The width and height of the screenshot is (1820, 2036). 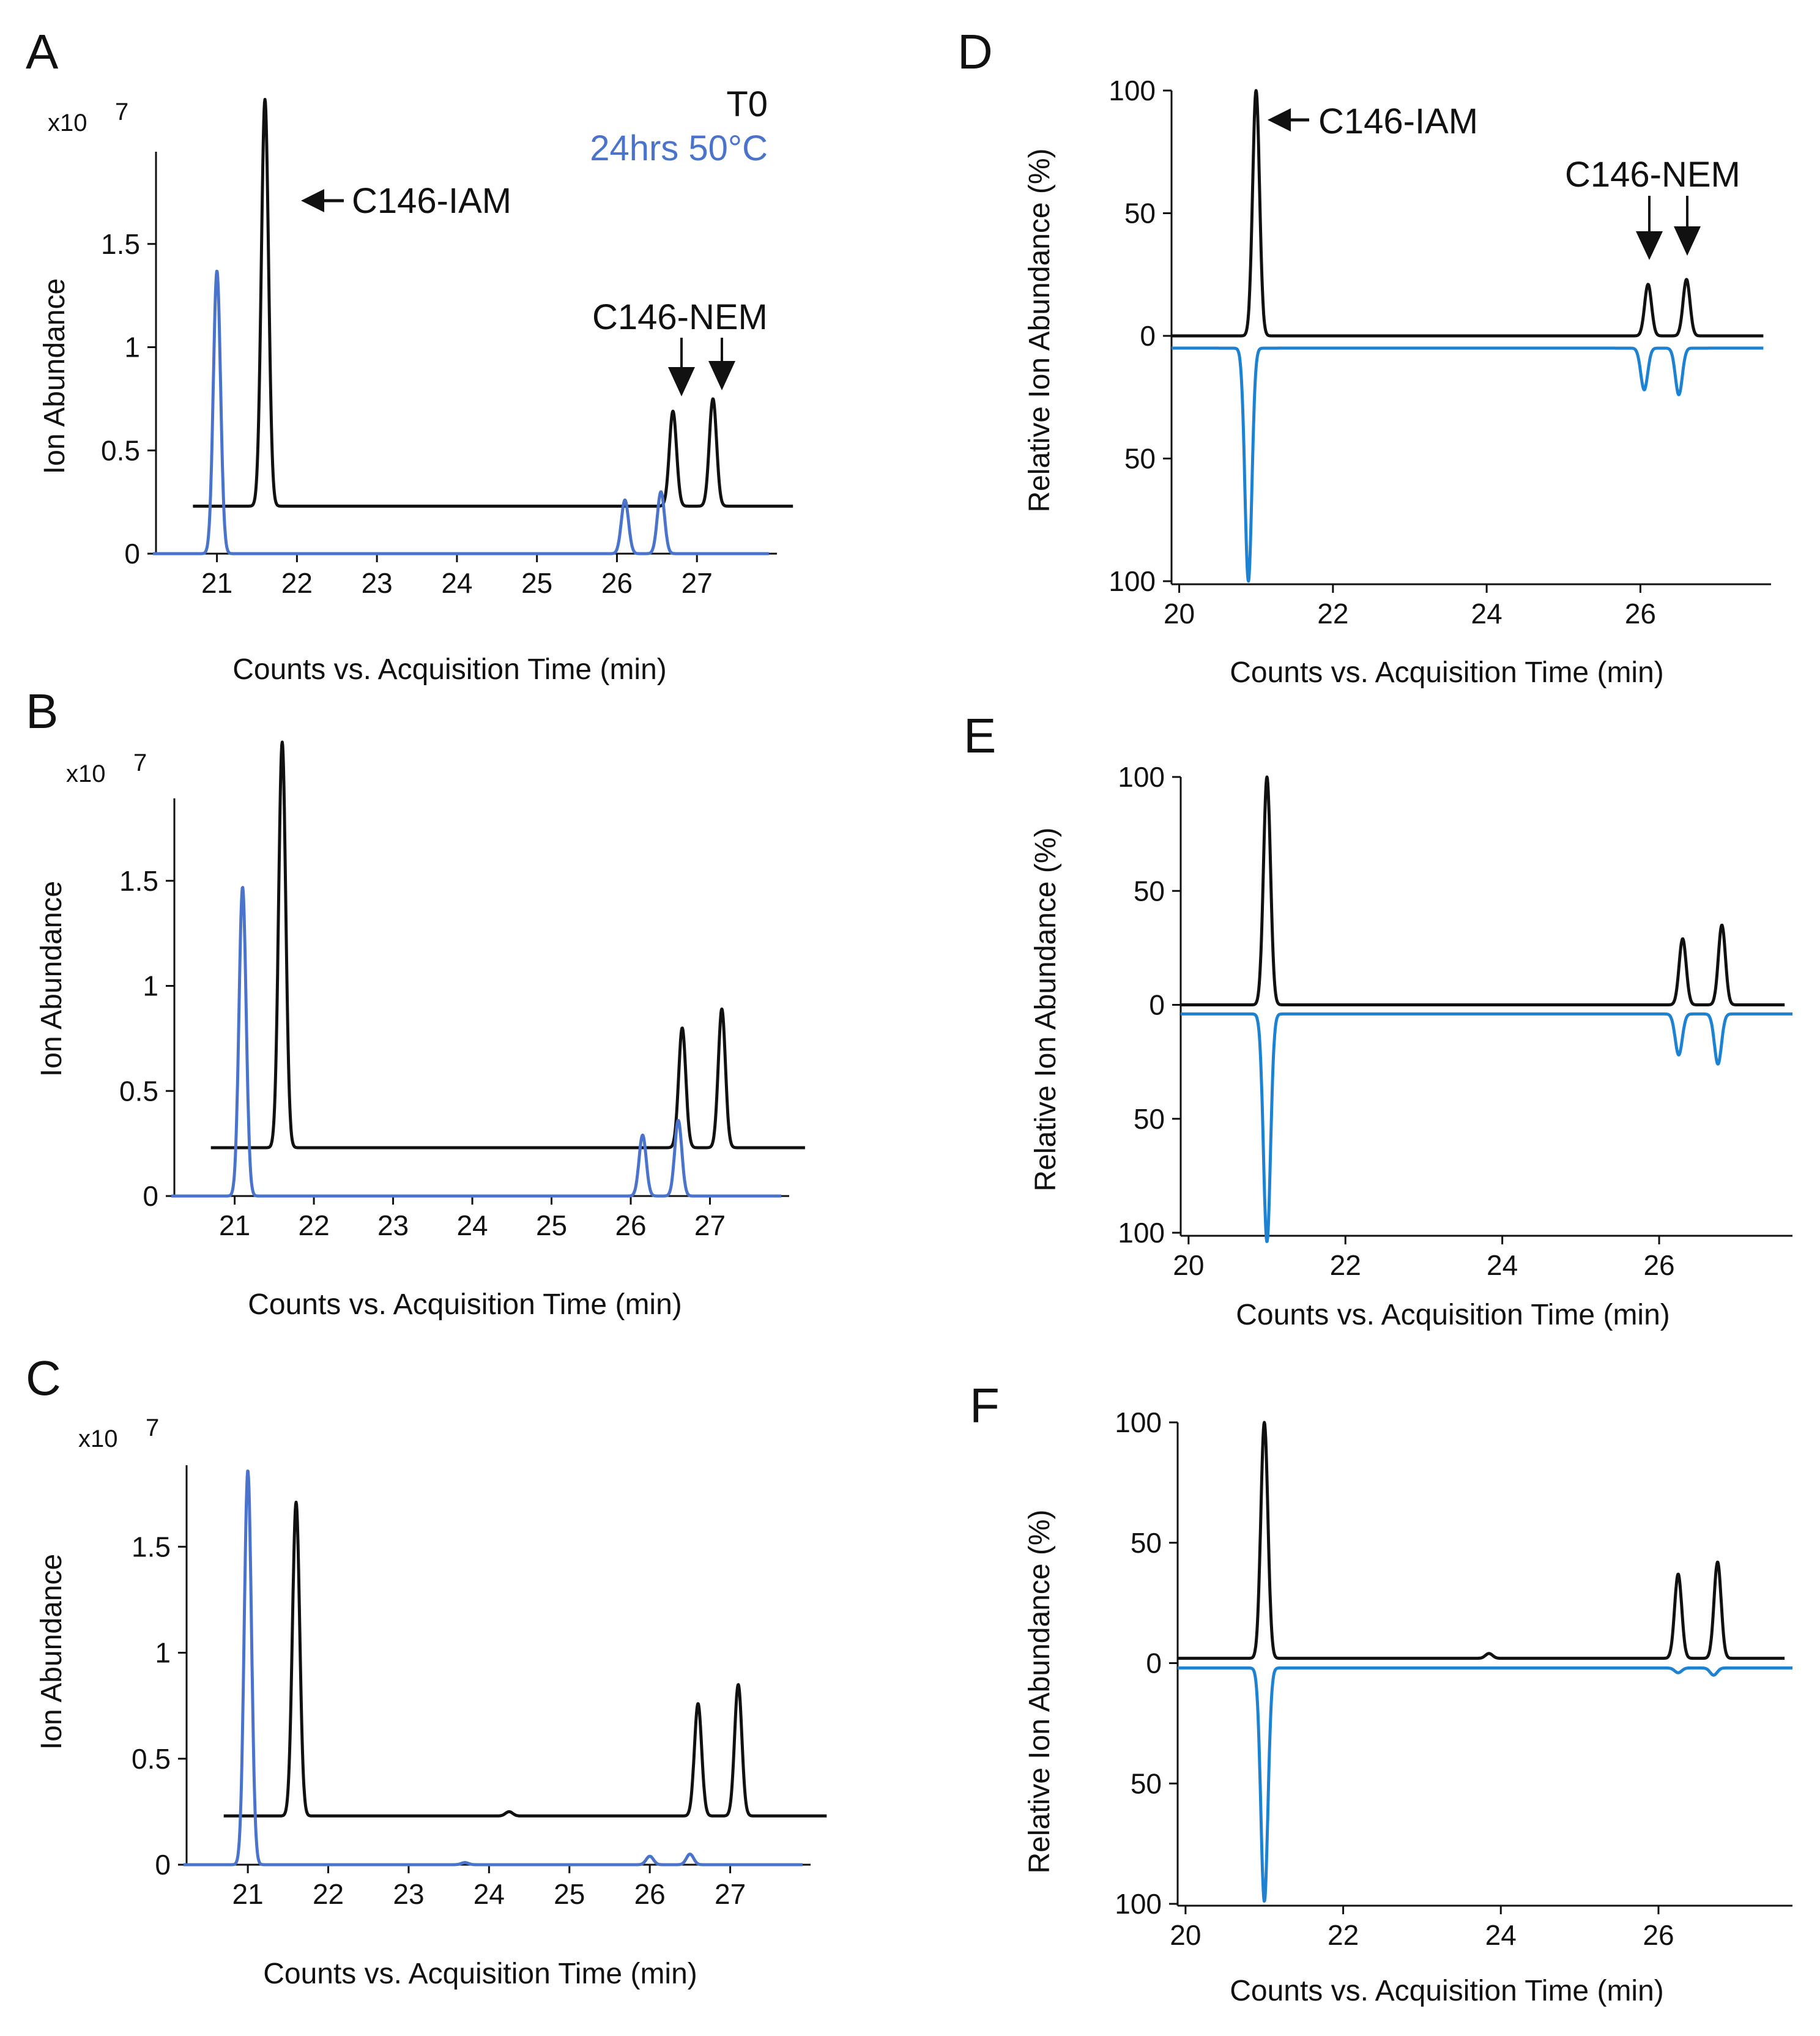 I want to click on annotation-c146-iam-a: C146-IAM, so click(x=431, y=201).